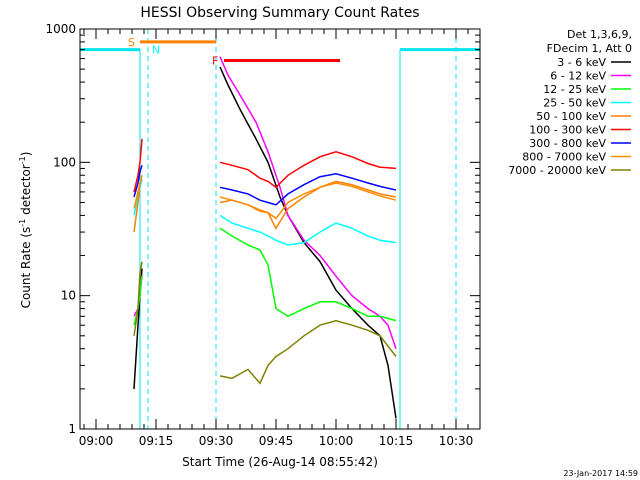 The image size is (640, 480). What do you see at coordinates (574, 89) in the screenshot?
I see `legend-entry-label: 12 - 25 keV` at bounding box center [574, 89].